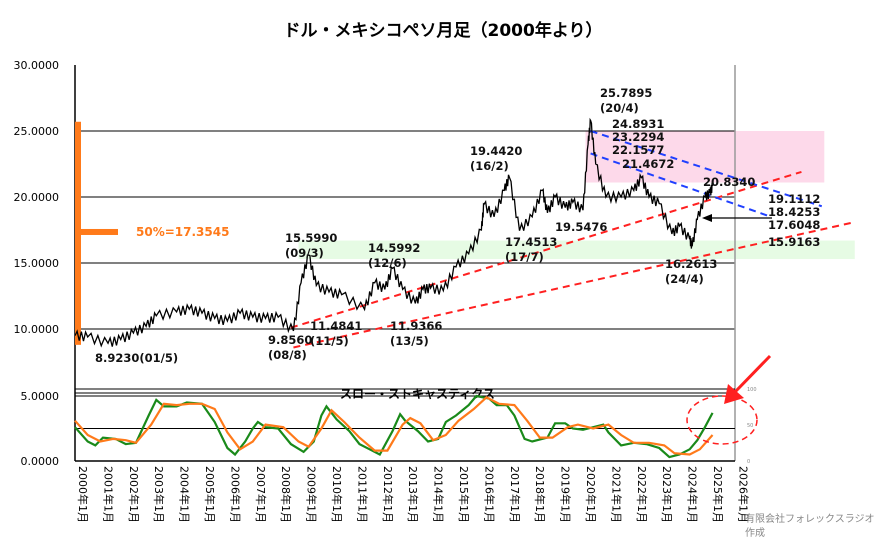  Describe the element at coordinates (304, 253) in the screenshot. I see `annotation-label: (09/3)` at that location.